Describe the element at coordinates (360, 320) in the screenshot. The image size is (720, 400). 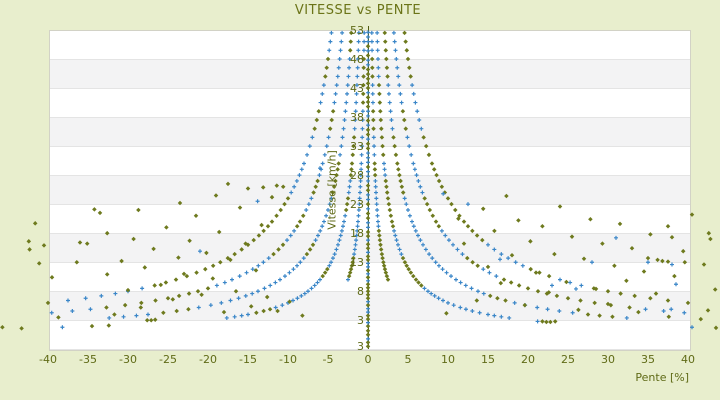
I see `y-tick-label: 3` at that location.